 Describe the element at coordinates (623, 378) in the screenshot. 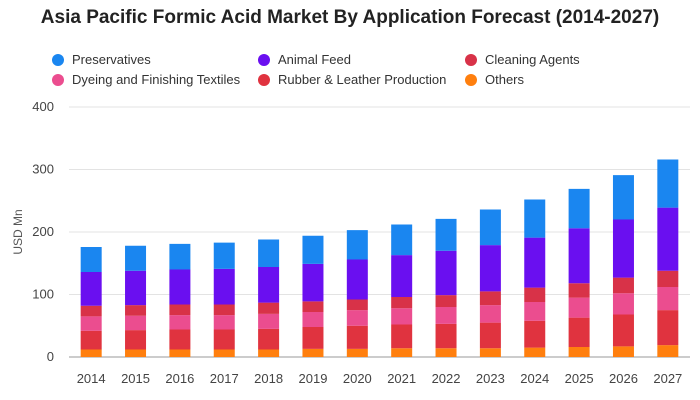

I see `x-tick-label: 2026` at that location.